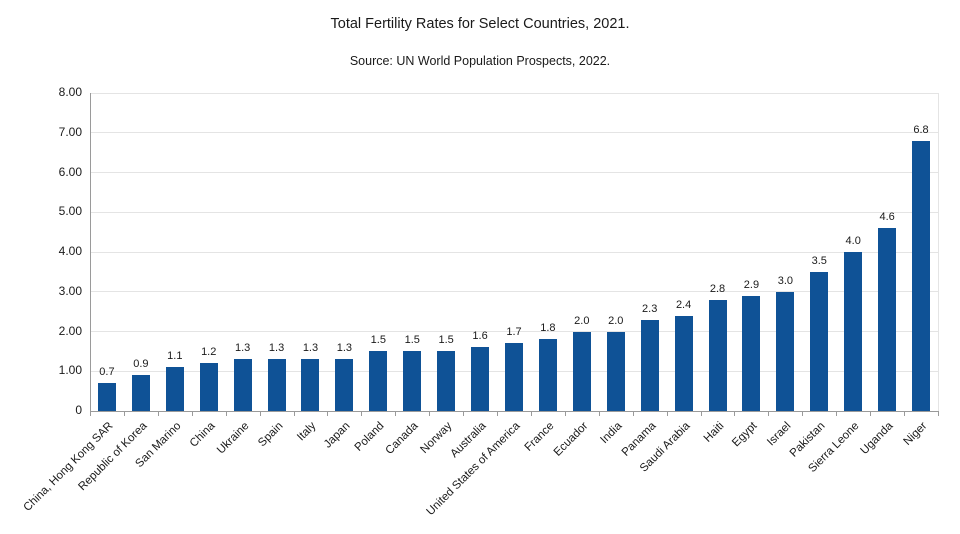  I want to click on y-axis-label: 3.00, so click(70, 290).